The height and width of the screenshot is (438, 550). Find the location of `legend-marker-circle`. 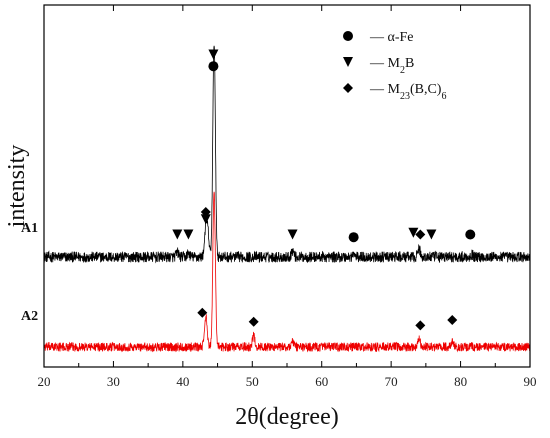

legend-marker-circle is located at coordinates (348, 36).